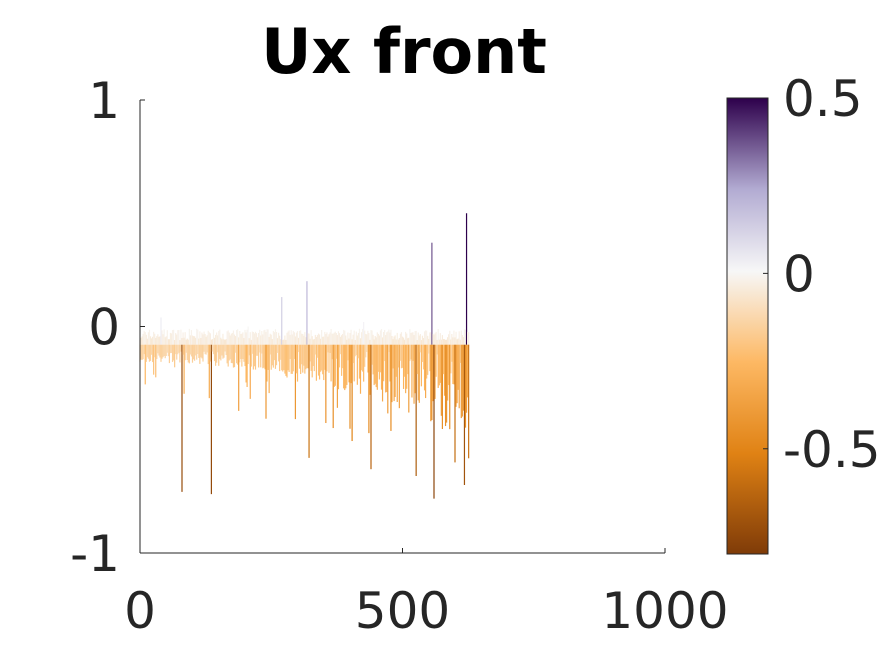 Image resolution: width=891 pixels, height=645 pixels. I want to click on y-tick-label: 0, so click(104, 328).